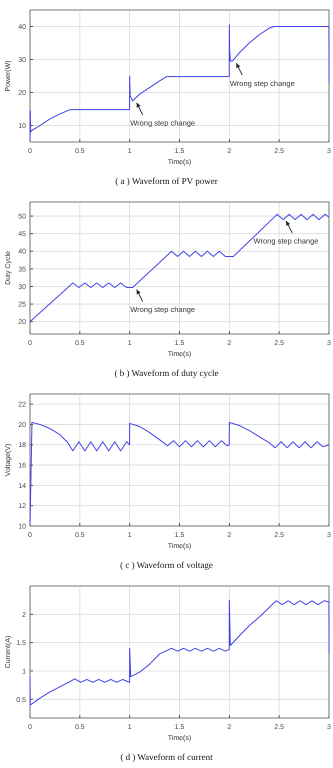 The height and width of the screenshot is (768, 333). What do you see at coordinates (166, 565) in the screenshot?
I see `text: ( c ) Waveform of voltage` at bounding box center [166, 565].